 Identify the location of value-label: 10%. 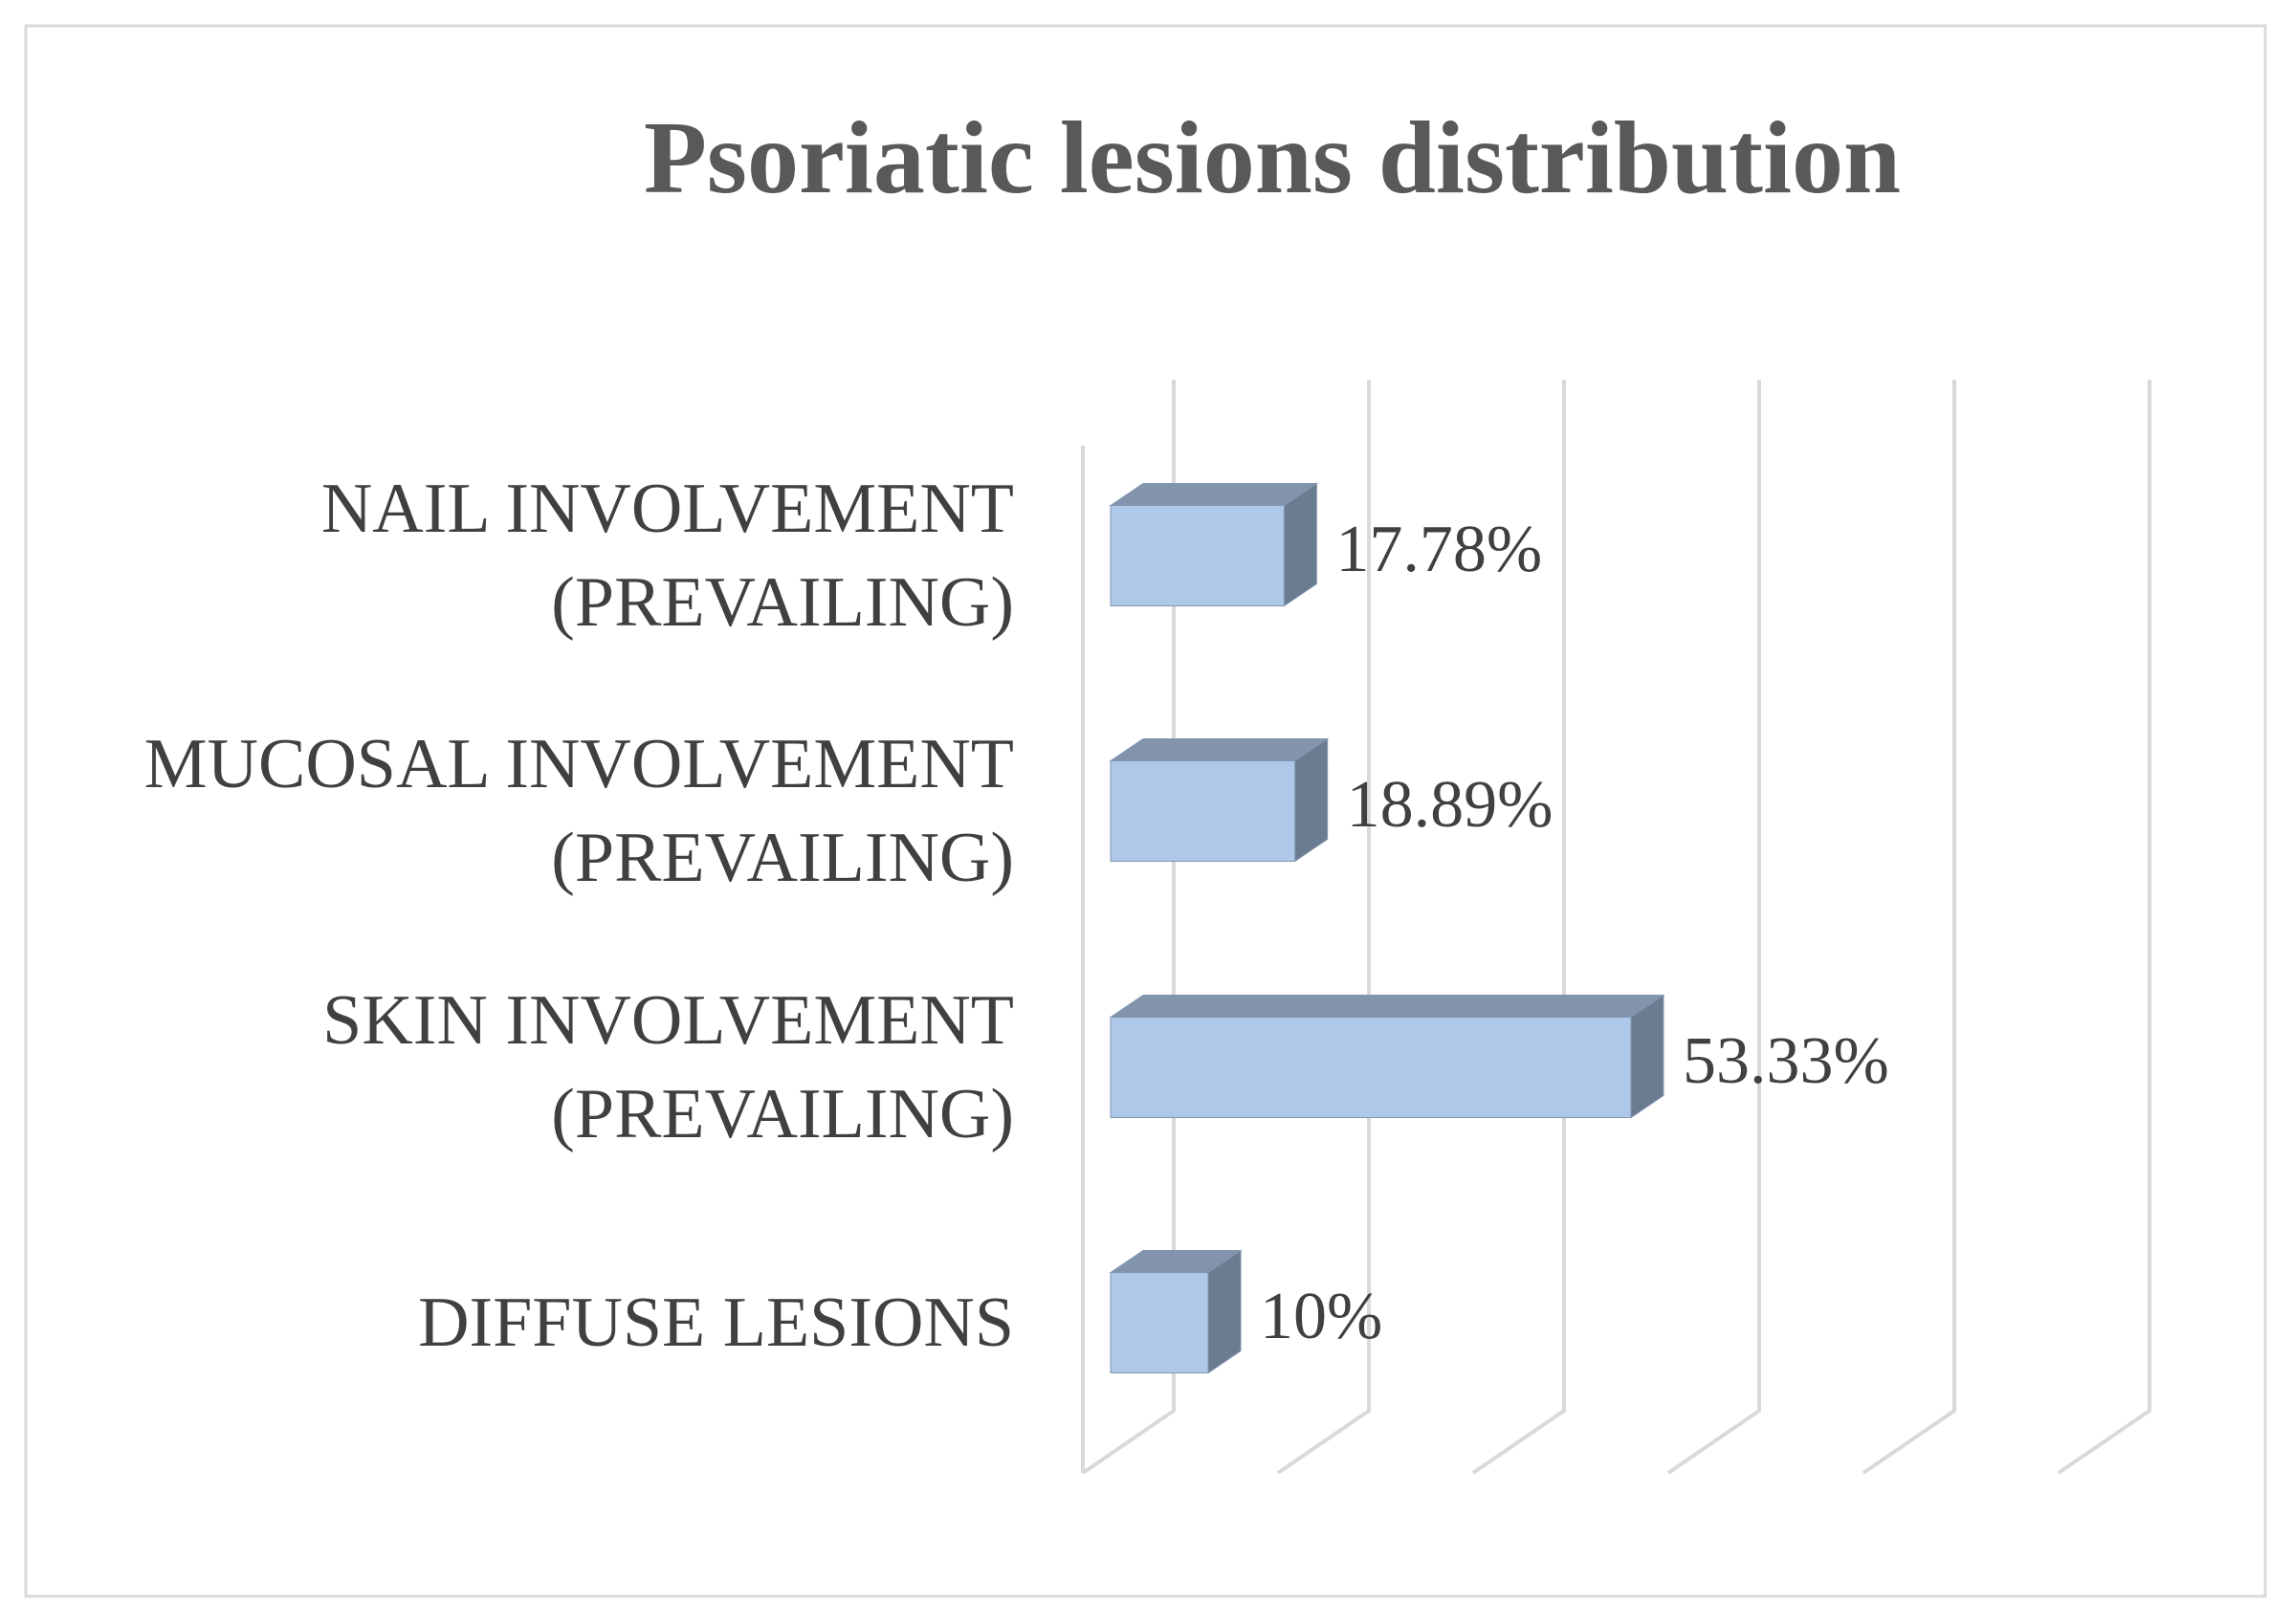
(1321, 1317).